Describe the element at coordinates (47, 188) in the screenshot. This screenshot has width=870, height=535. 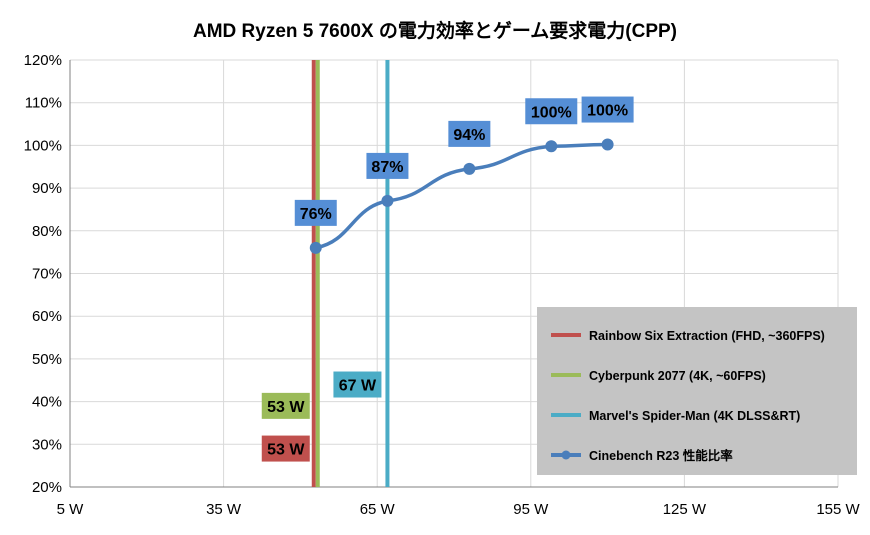
I see `y-tick-label: 90%` at that location.